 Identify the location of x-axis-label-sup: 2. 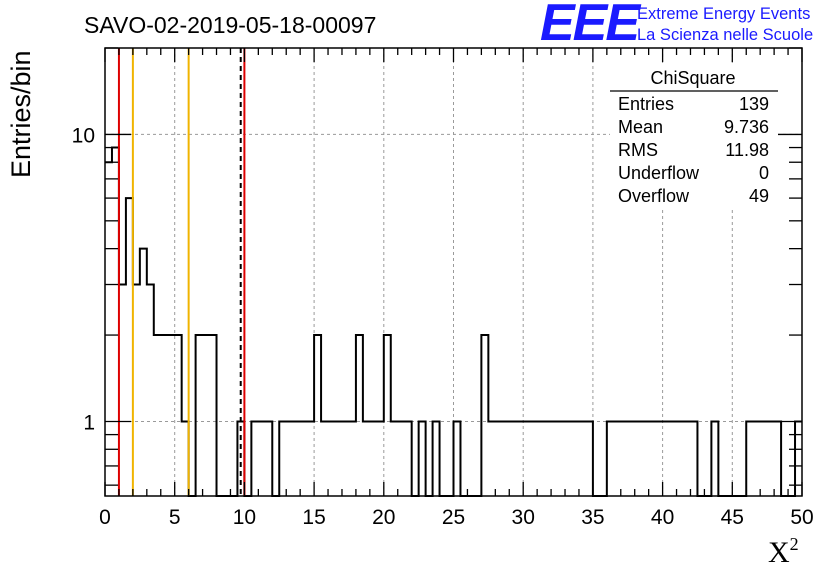
(794, 544).